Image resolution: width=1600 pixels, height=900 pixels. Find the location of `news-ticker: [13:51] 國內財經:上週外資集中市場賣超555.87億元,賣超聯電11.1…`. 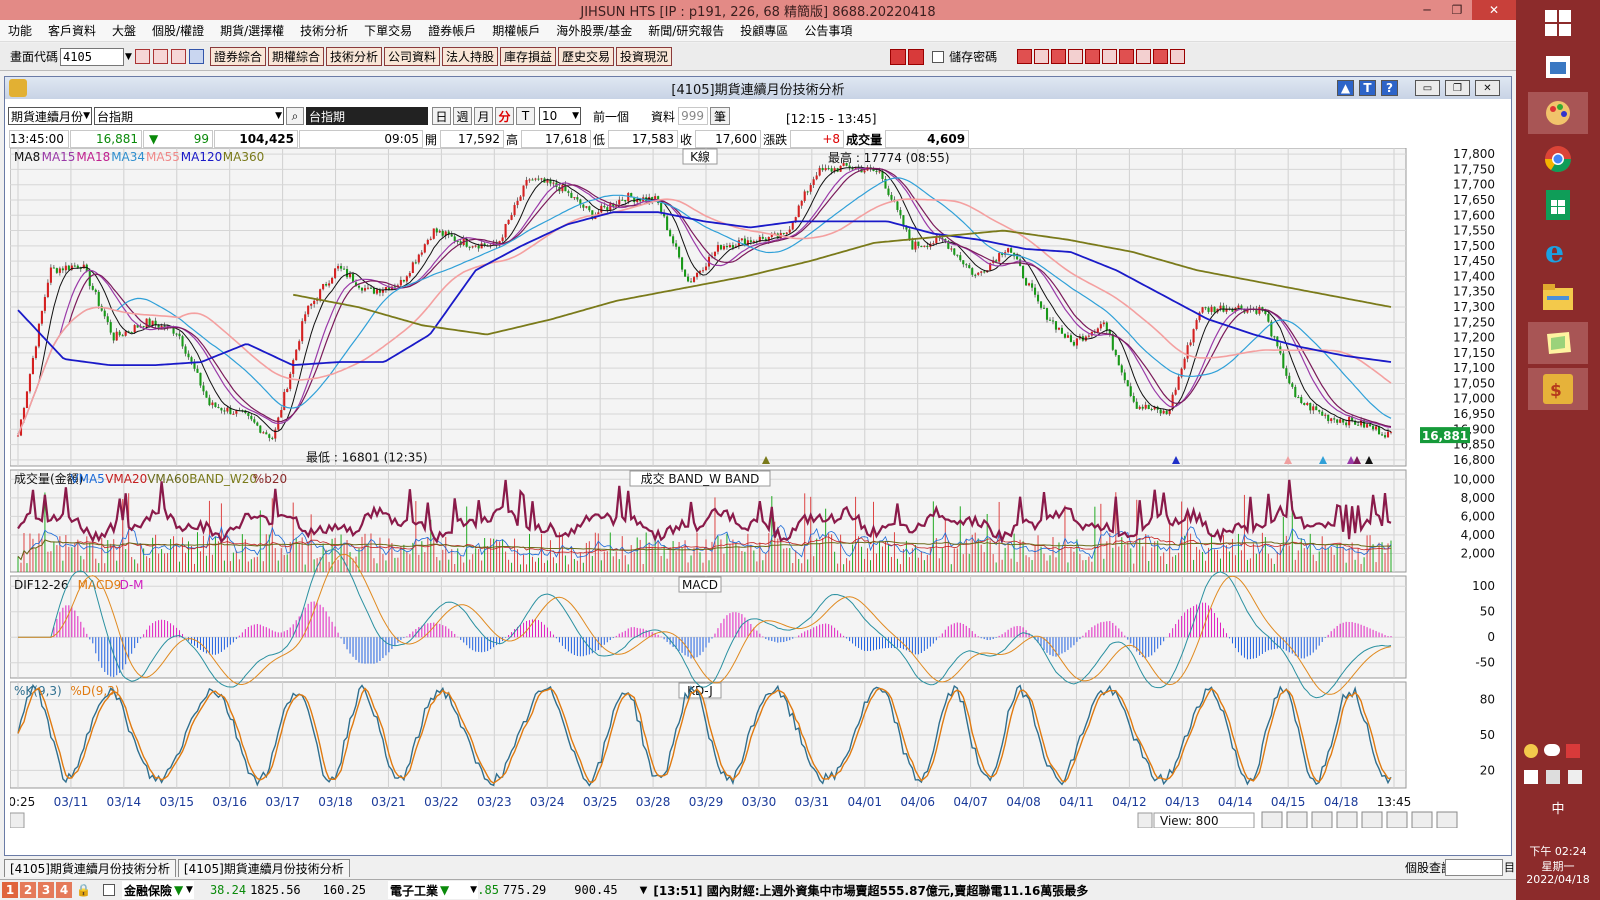

news-ticker: [13:51] 國內財經:上週外資集中市場賣超555.87億元,賣超聯電11.1… is located at coordinates (871, 890).